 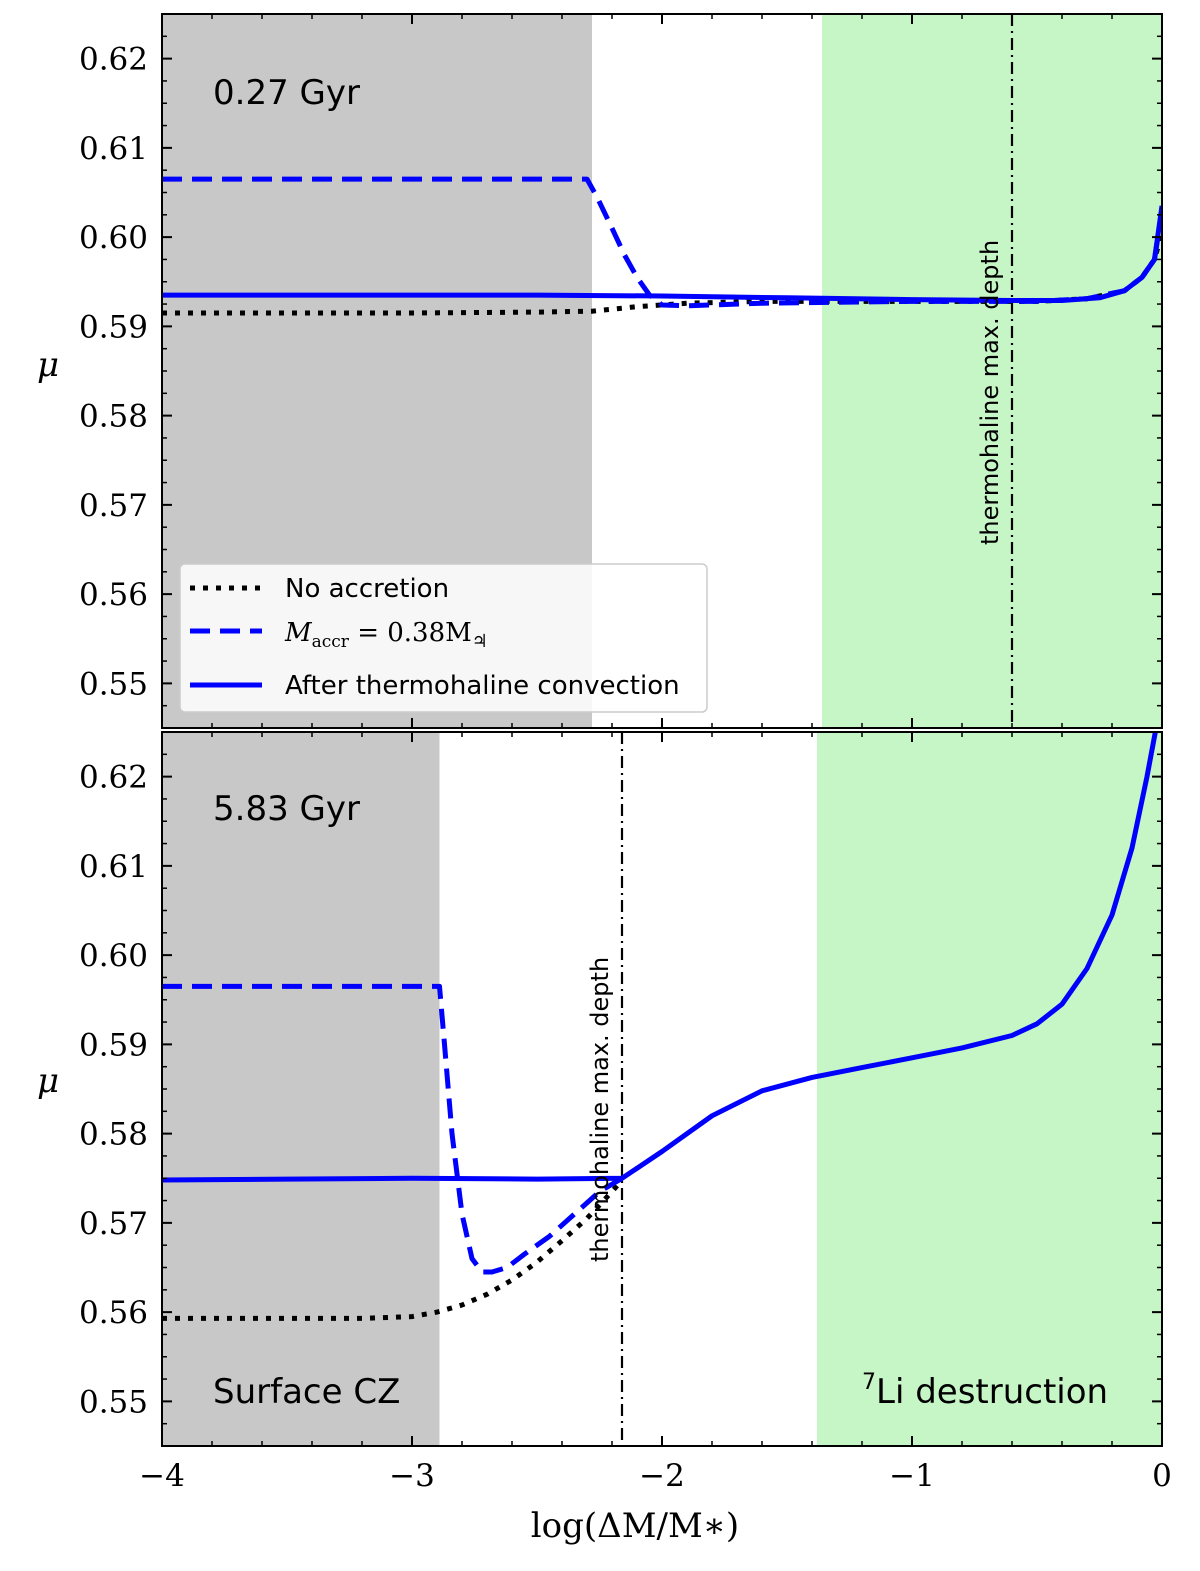 What do you see at coordinates (990, 392) in the screenshot?
I see `top-vline-label: thermohaline max. depth` at bounding box center [990, 392].